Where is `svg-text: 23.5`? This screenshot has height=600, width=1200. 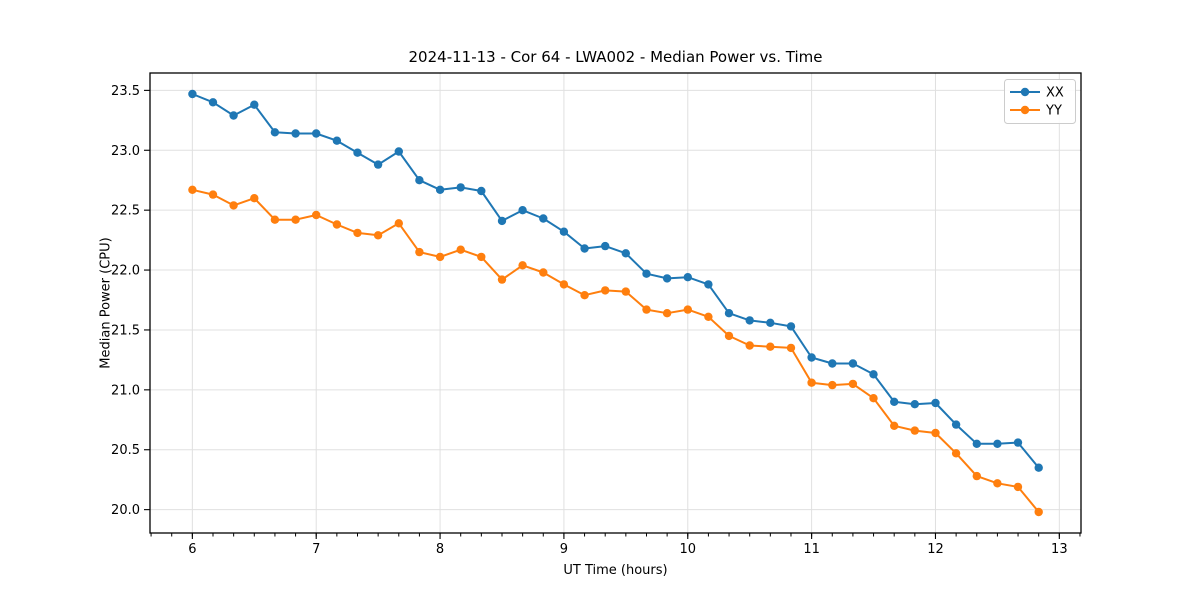 svg-text: 23.5 is located at coordinates (125, 91).